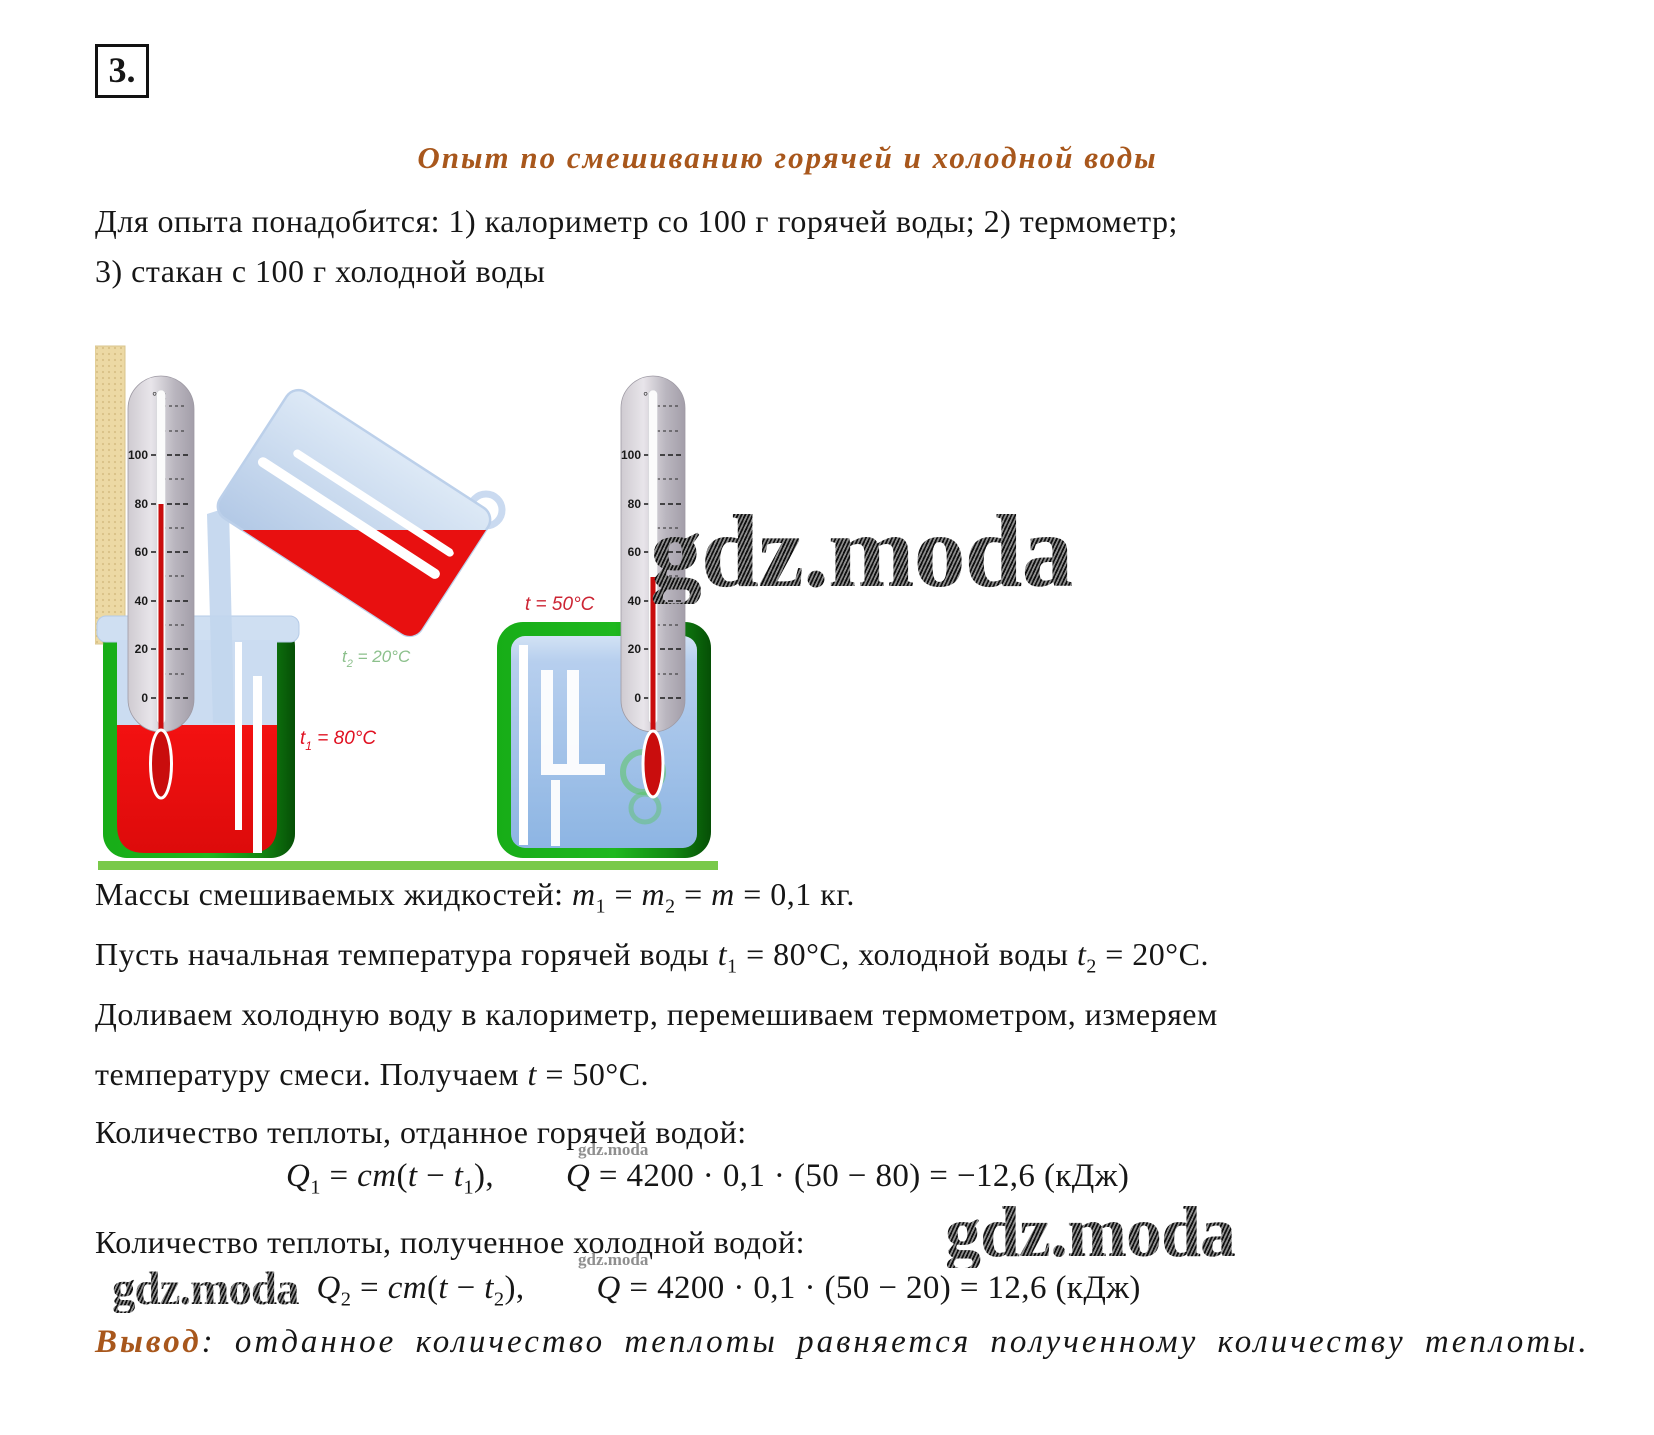 Image resolution: width=1654 pixels, height=1435 pixels. I want to click on base-bar, so click(408, 865).